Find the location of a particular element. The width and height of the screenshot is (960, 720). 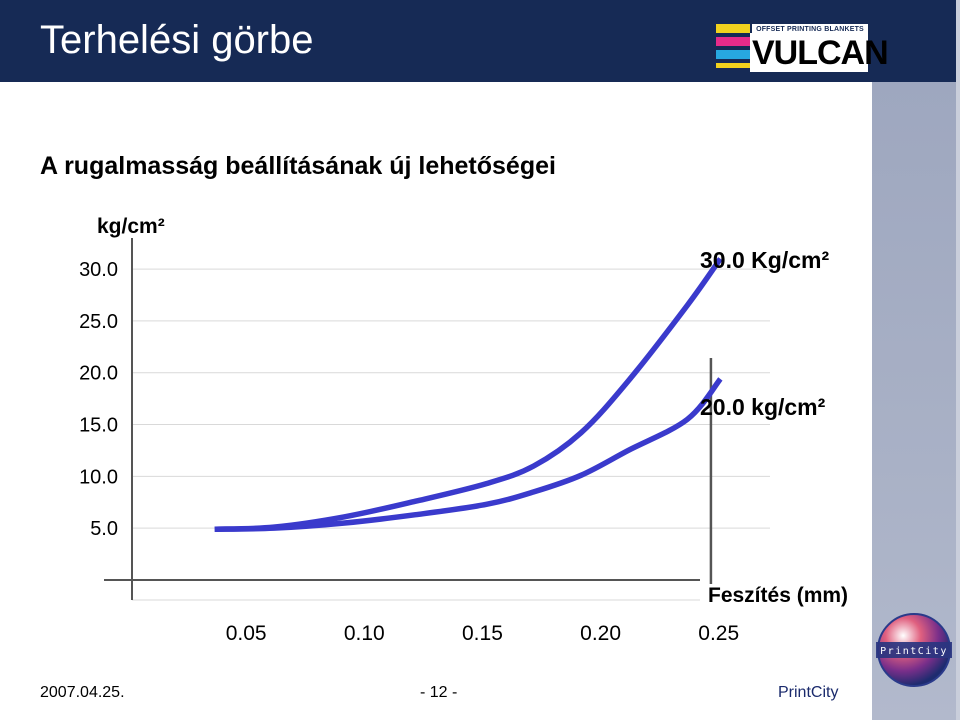

y-tick-label: 10.0 is located at coordinates (98, 477).